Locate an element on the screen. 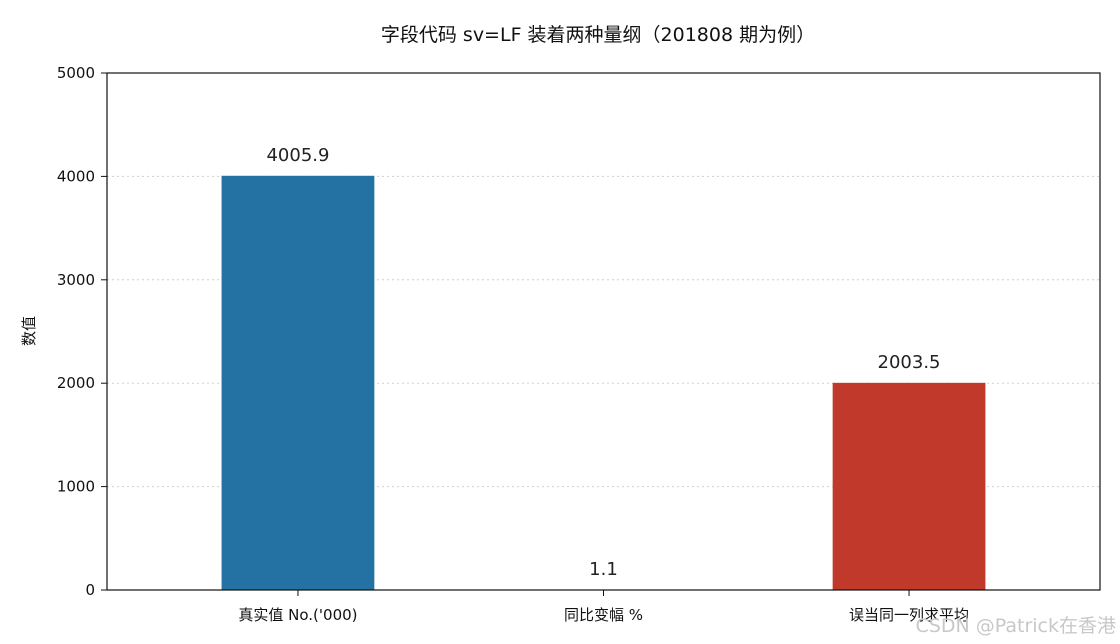 The height and width of the screenshot is (644, 1120). y-tick-label: 0 is located at coordinates (90, 590).